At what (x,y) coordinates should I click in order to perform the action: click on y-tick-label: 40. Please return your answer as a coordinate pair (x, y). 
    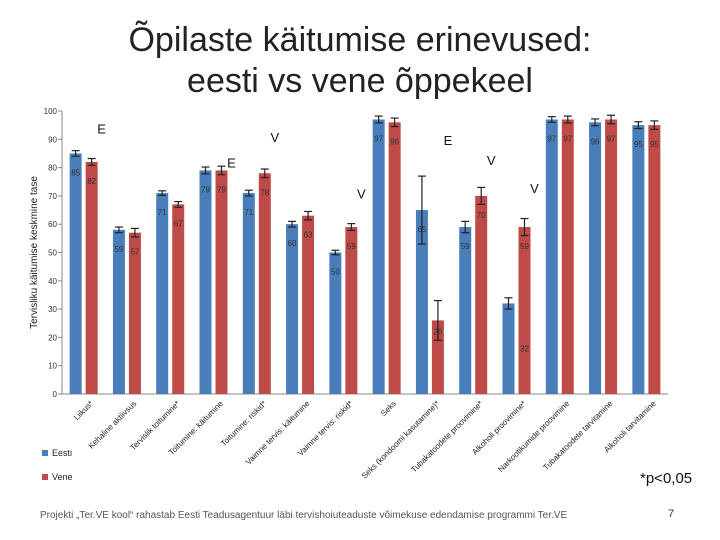
    Looking at the image, I should click on (52, 281).